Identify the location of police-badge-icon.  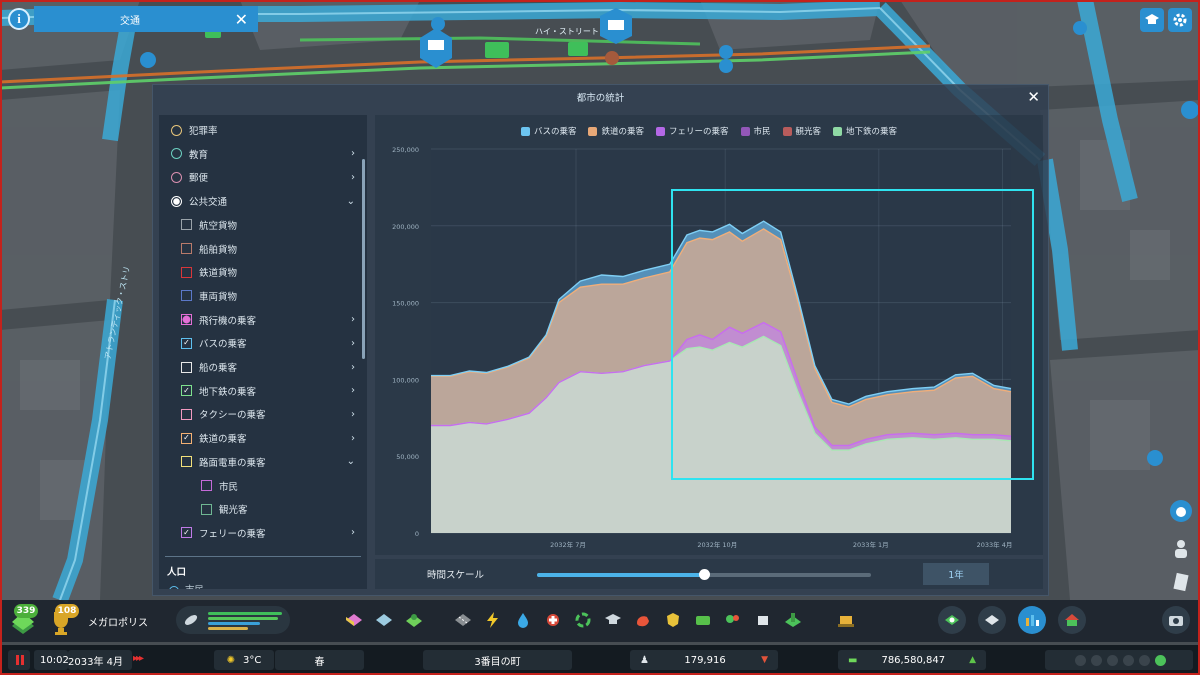
(673, 620).